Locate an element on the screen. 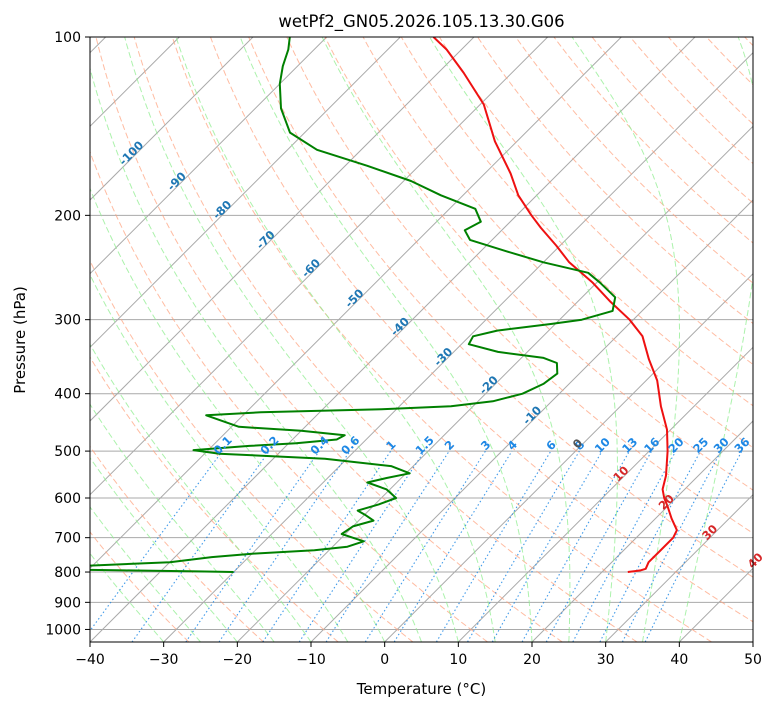 The width and height of the screenshot is (775, 708). y-tick-label: 700 is located at coordinates (67, 539).